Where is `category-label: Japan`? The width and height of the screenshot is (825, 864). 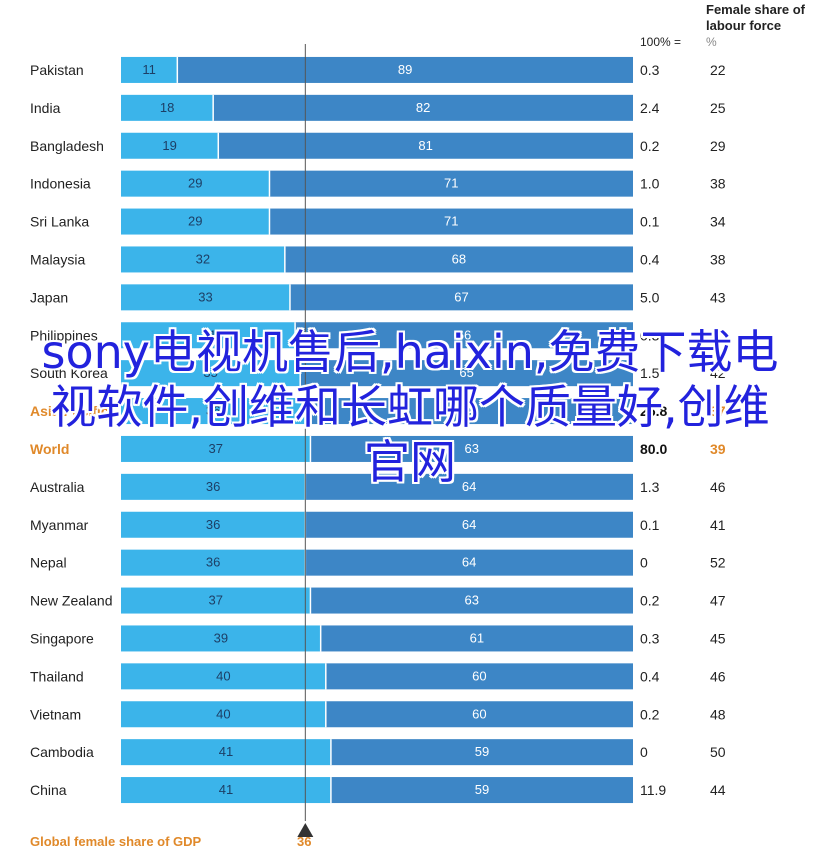
category-label: Japan is located at coordinates (49, 297).